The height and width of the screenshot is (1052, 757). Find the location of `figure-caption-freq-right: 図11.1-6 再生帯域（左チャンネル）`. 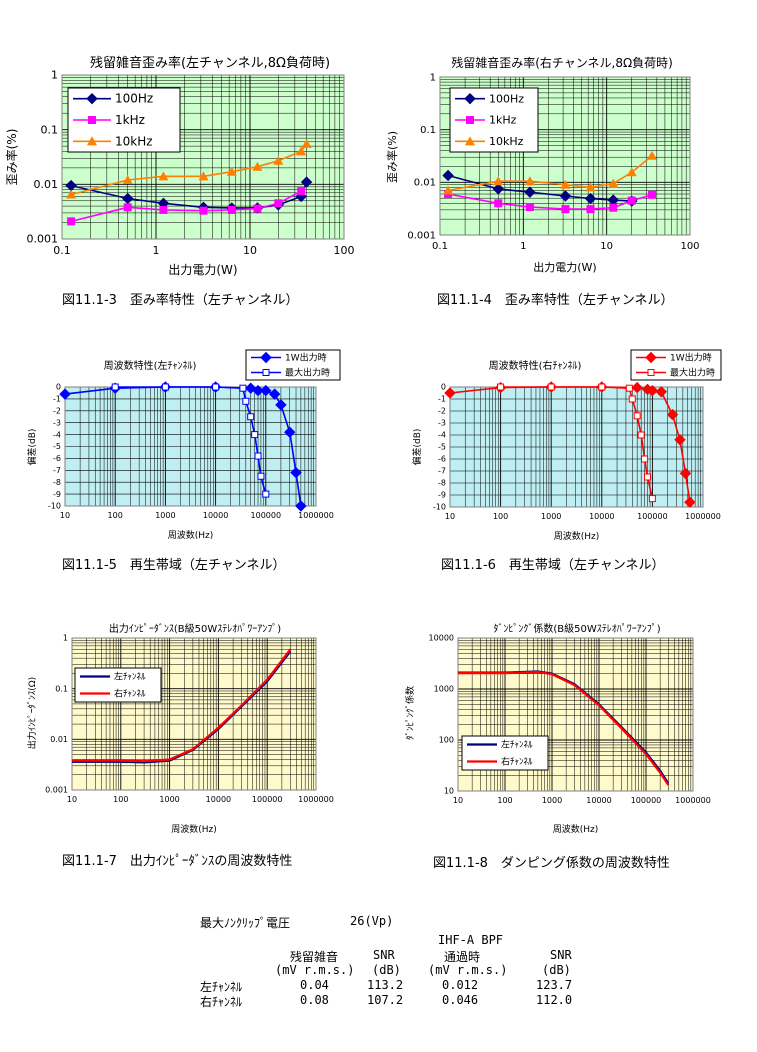

figure-caption-freq-right: 図11.1-6 再生帯域（左チャンネル） is located at coordinates (553, 565).